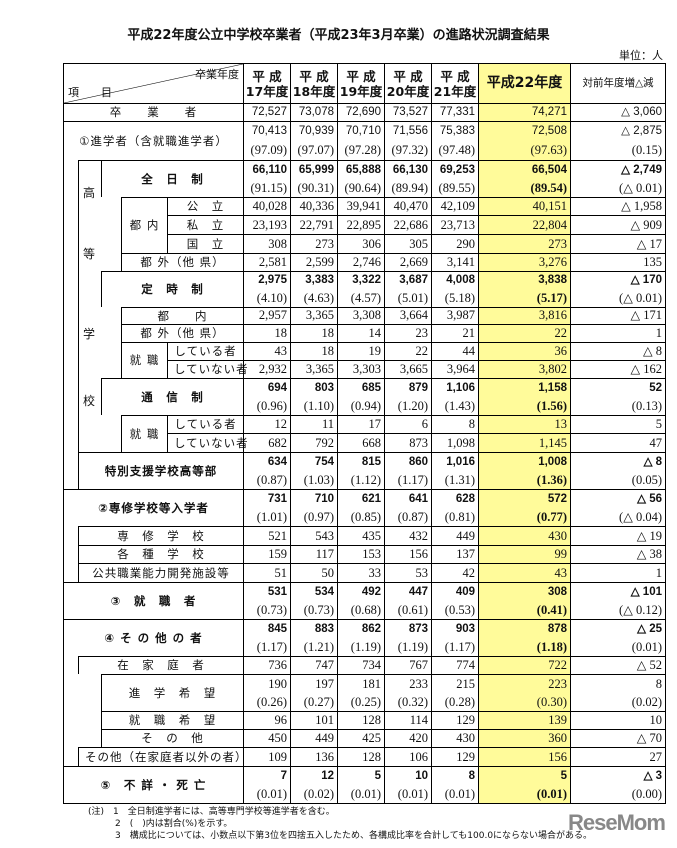 This screenshot has width=677, height=848. What do you see at coordinates (649, 628) in the screenshot?
I see `value: △ 25` at bounding box center [649, 628].